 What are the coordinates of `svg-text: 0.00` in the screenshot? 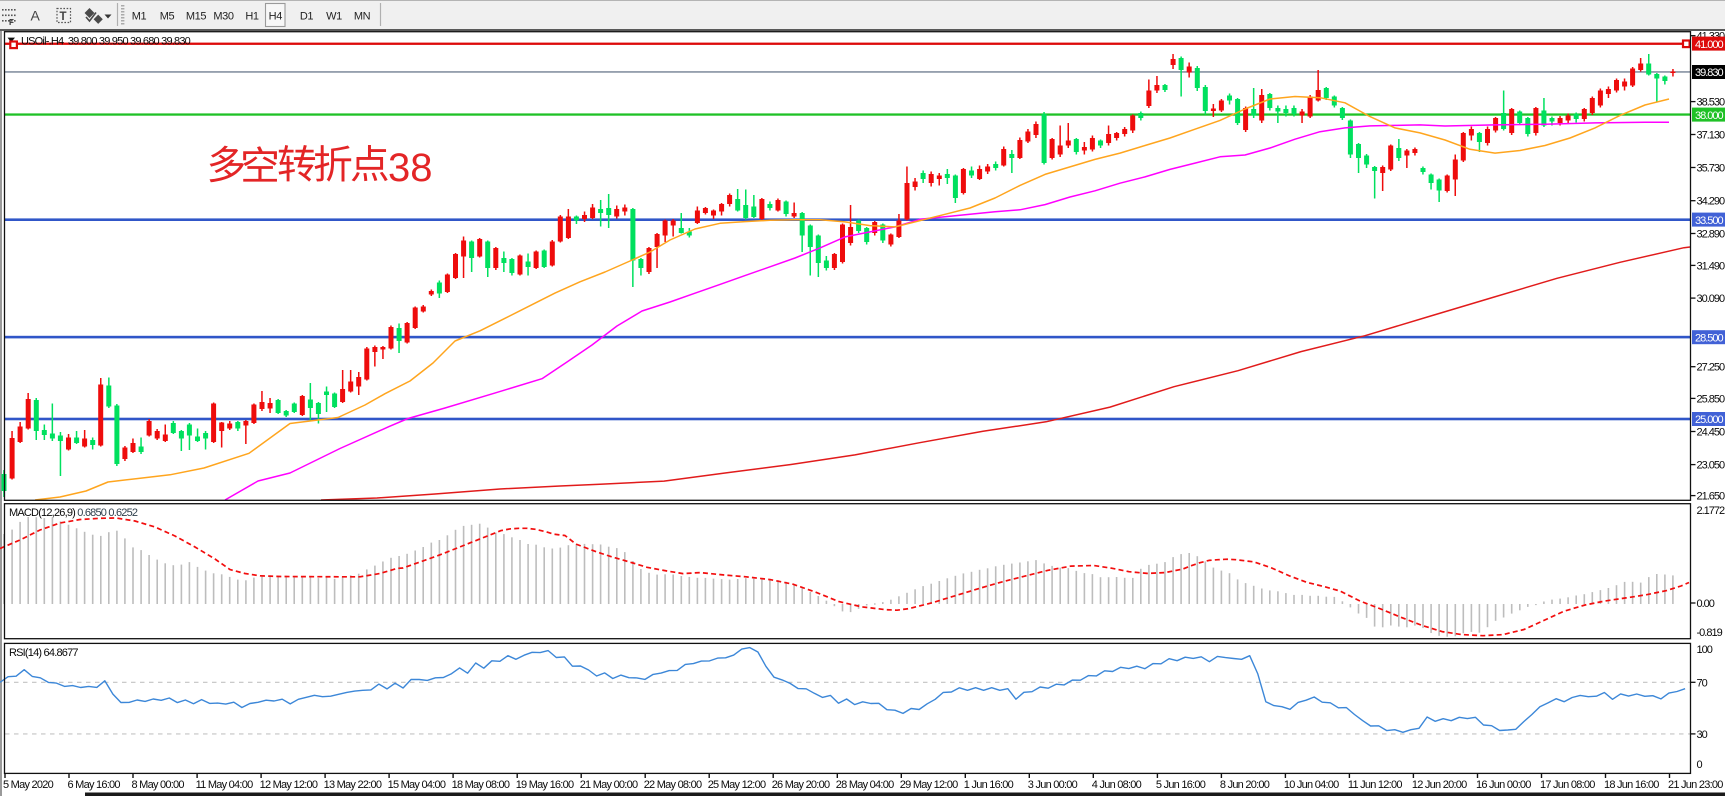 It's located at (1706, 604).